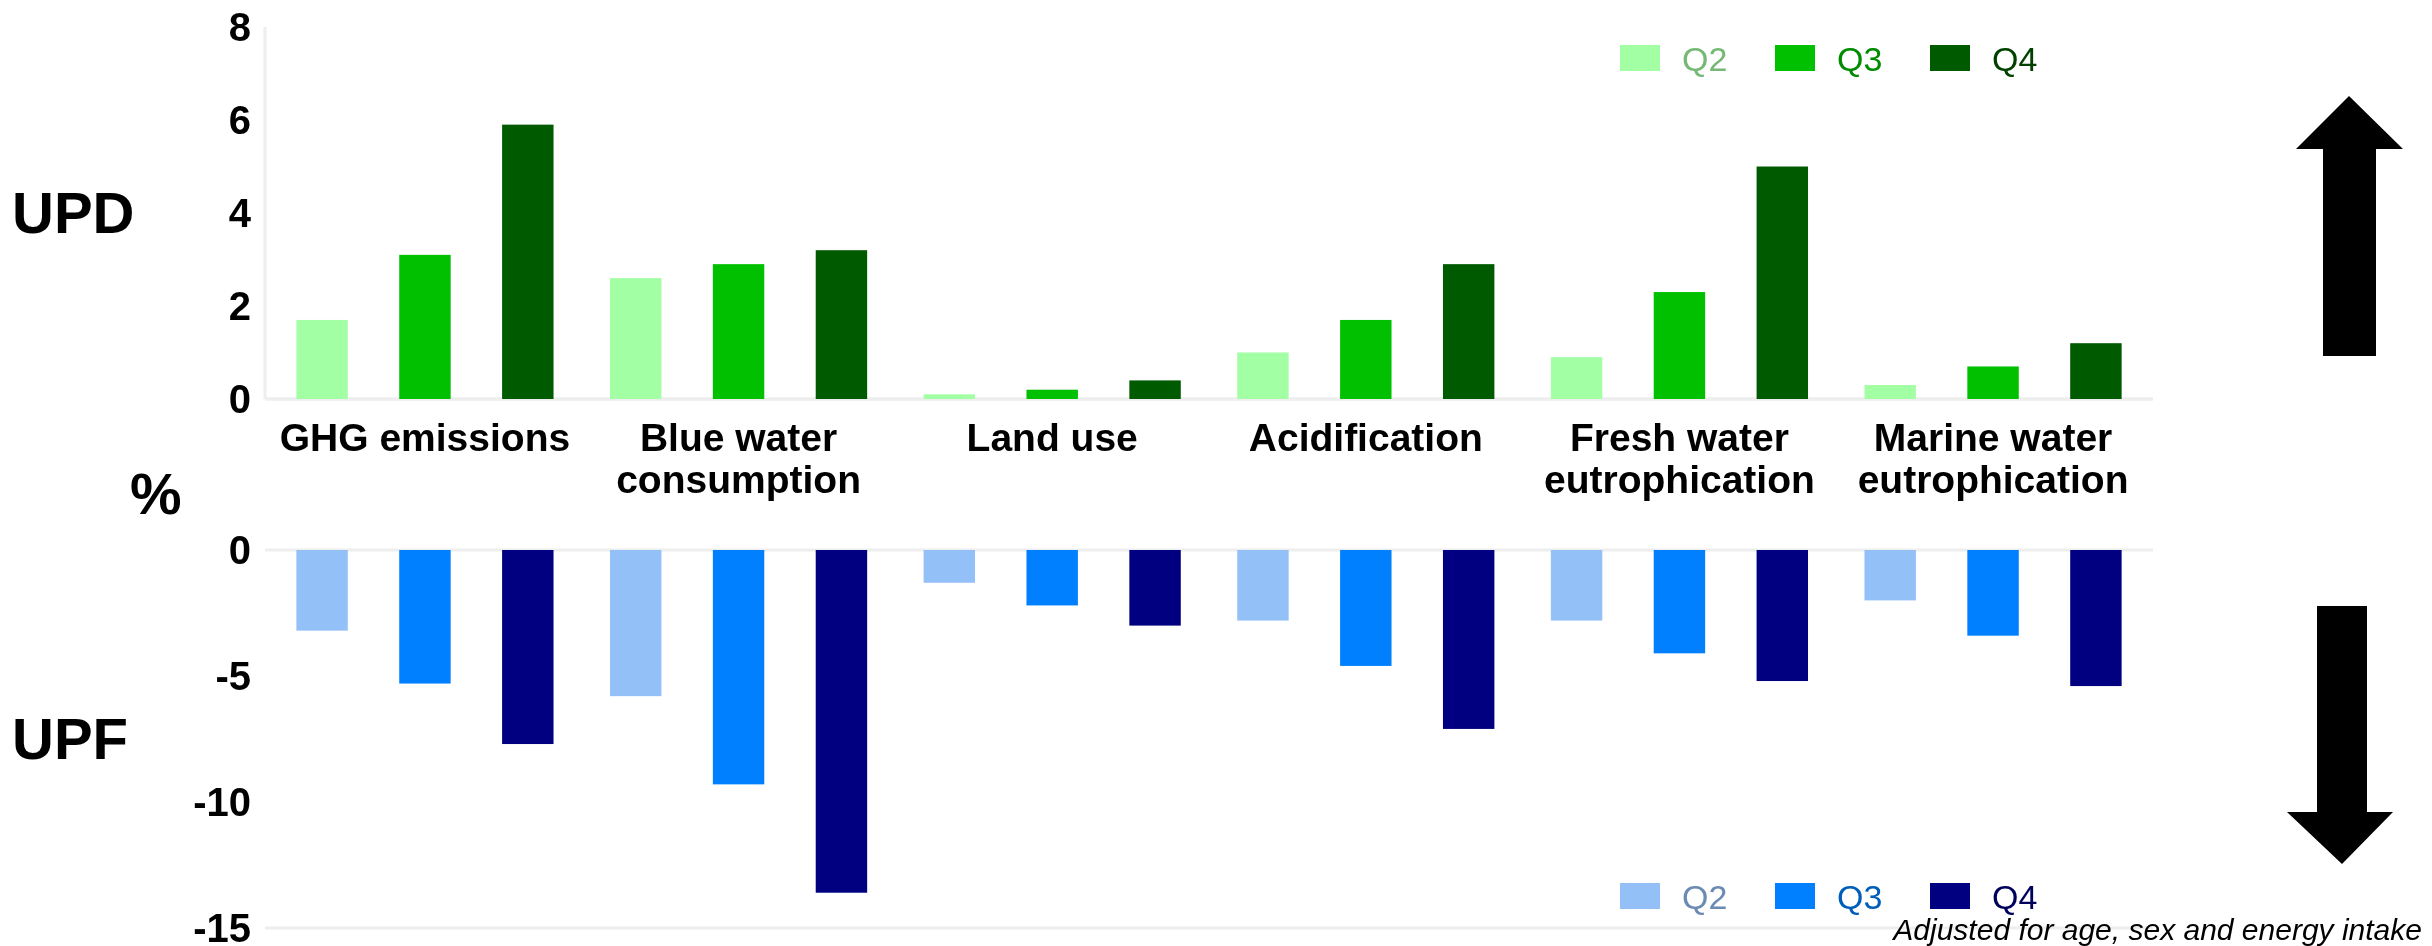  Describe the element at coordinates (1993, 458) in the screenshot. I see `x-tick-label: Marine water eutrophication` at that location.